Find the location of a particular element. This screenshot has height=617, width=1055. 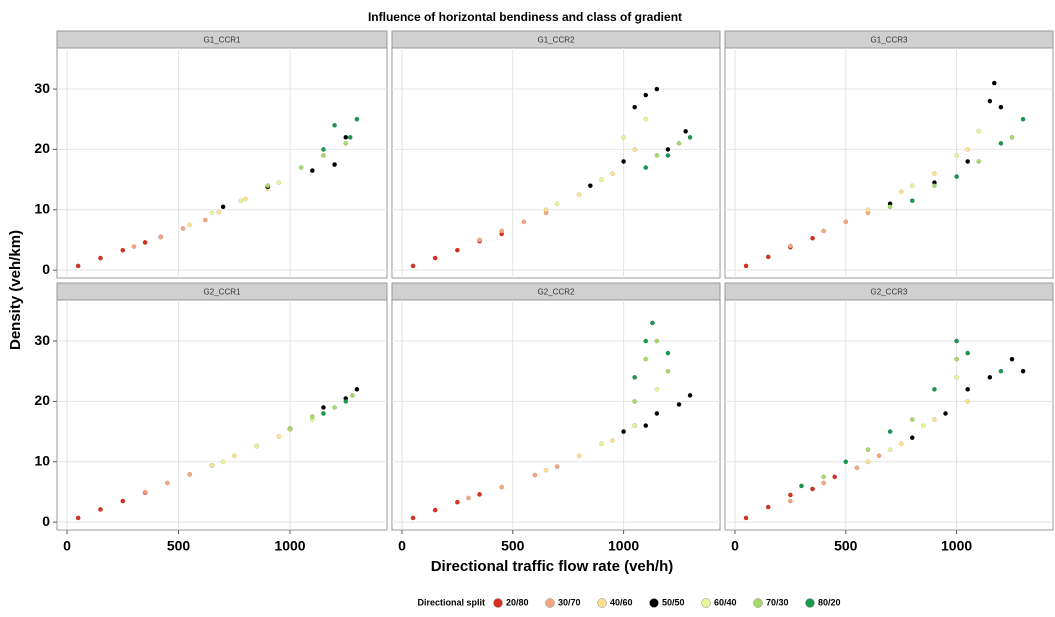

legend-label: 20/80 is located at coordinates (517, 602).